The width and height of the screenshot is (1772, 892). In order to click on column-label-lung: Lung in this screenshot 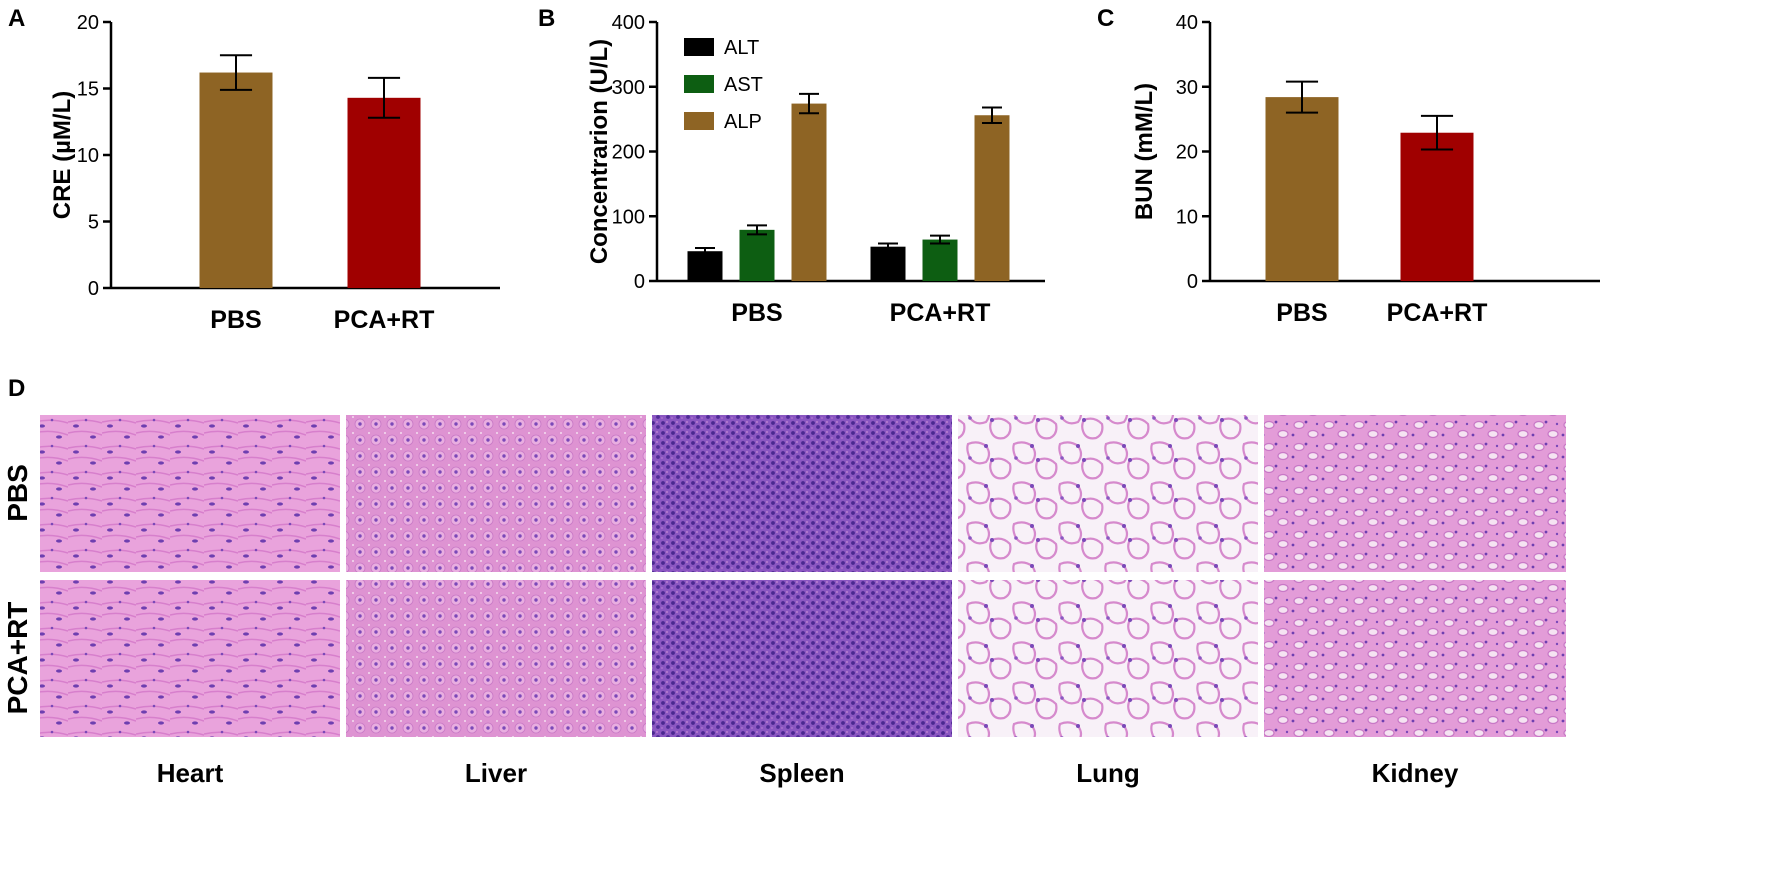, I will do `click(1108, 773)`.